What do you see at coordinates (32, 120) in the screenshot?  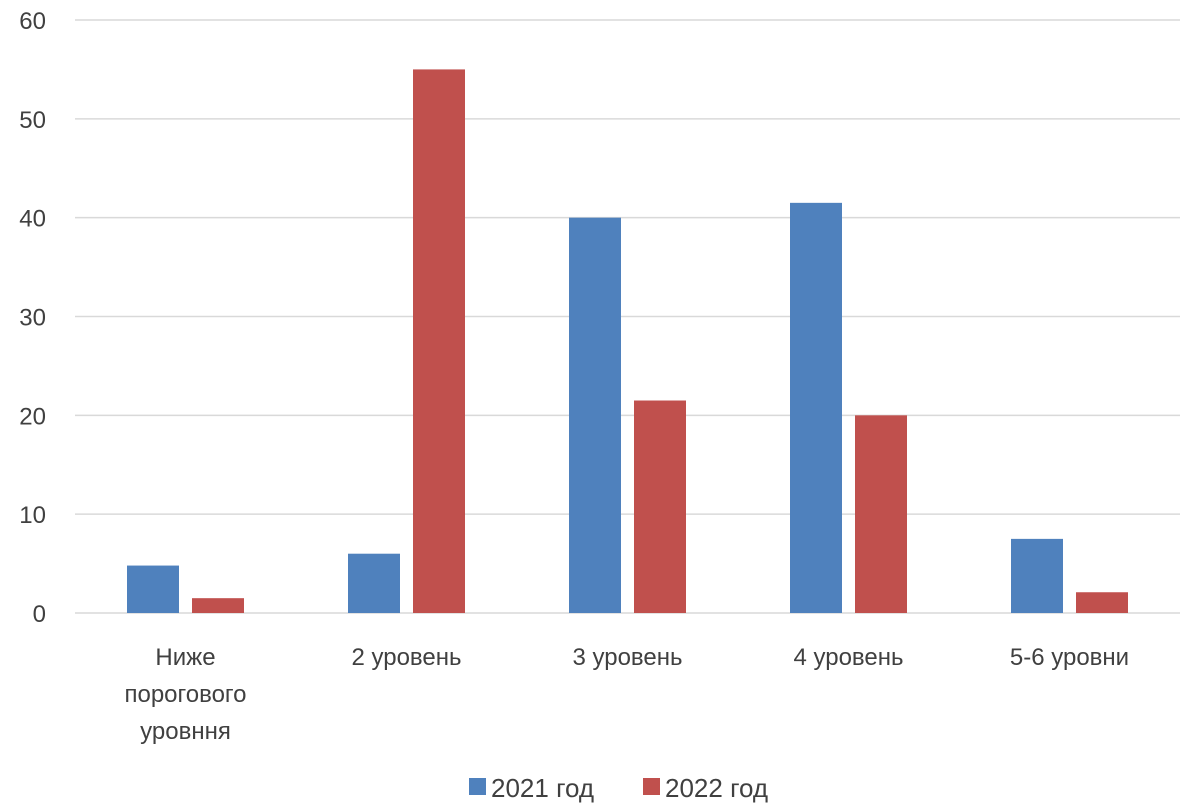 I see `y-tick-label: 50` at bounding box center [32, 120].